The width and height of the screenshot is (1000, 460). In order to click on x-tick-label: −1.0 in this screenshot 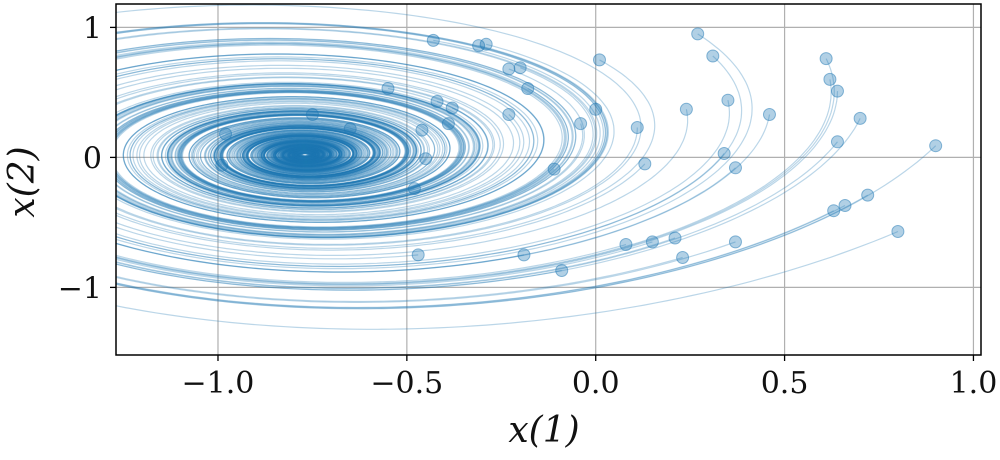, I will do `click(218, 383)`.